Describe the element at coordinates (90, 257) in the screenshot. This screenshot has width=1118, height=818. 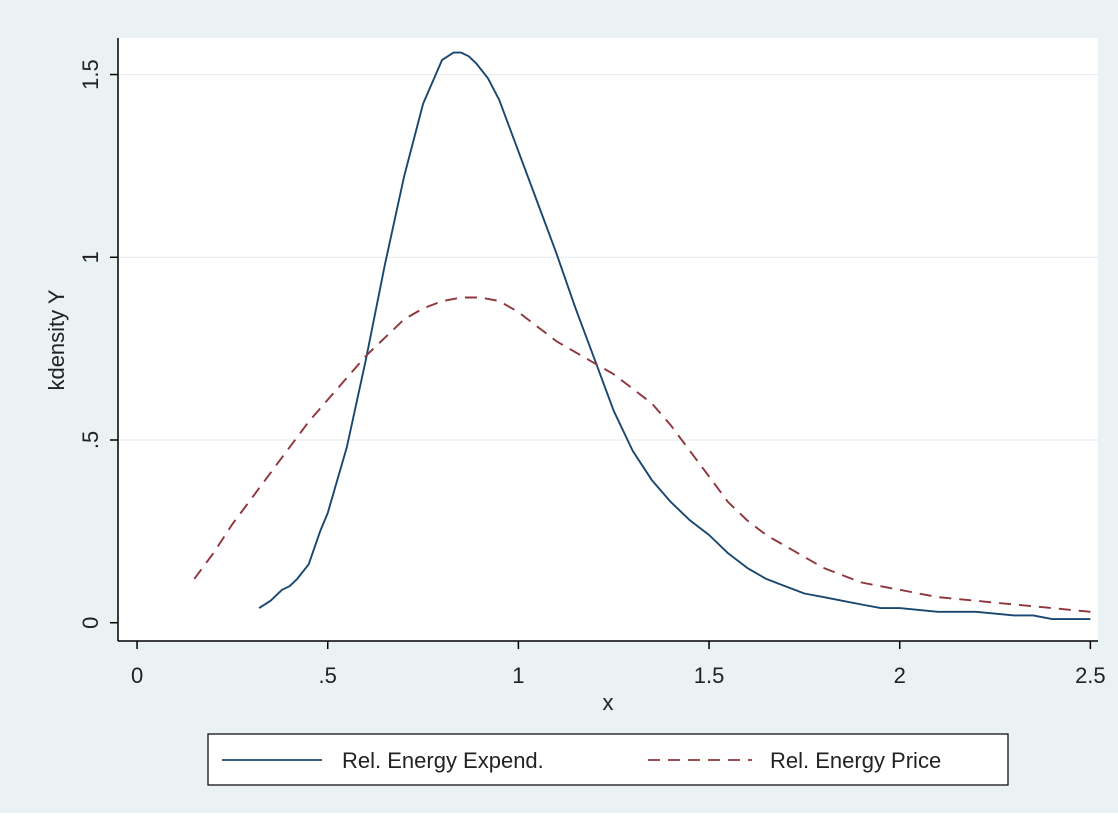
I see `y-tick-label-2: 1` at that location.